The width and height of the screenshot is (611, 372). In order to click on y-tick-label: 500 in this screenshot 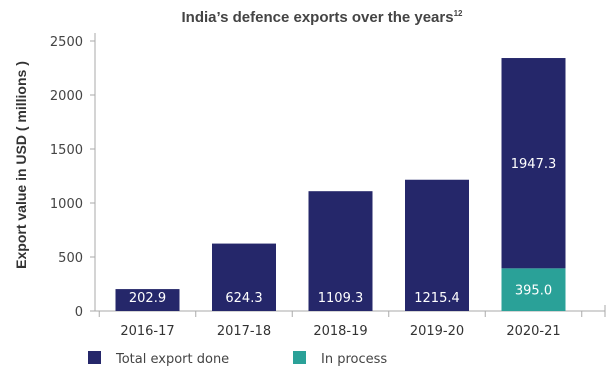, I will do `click(70, 258)`.